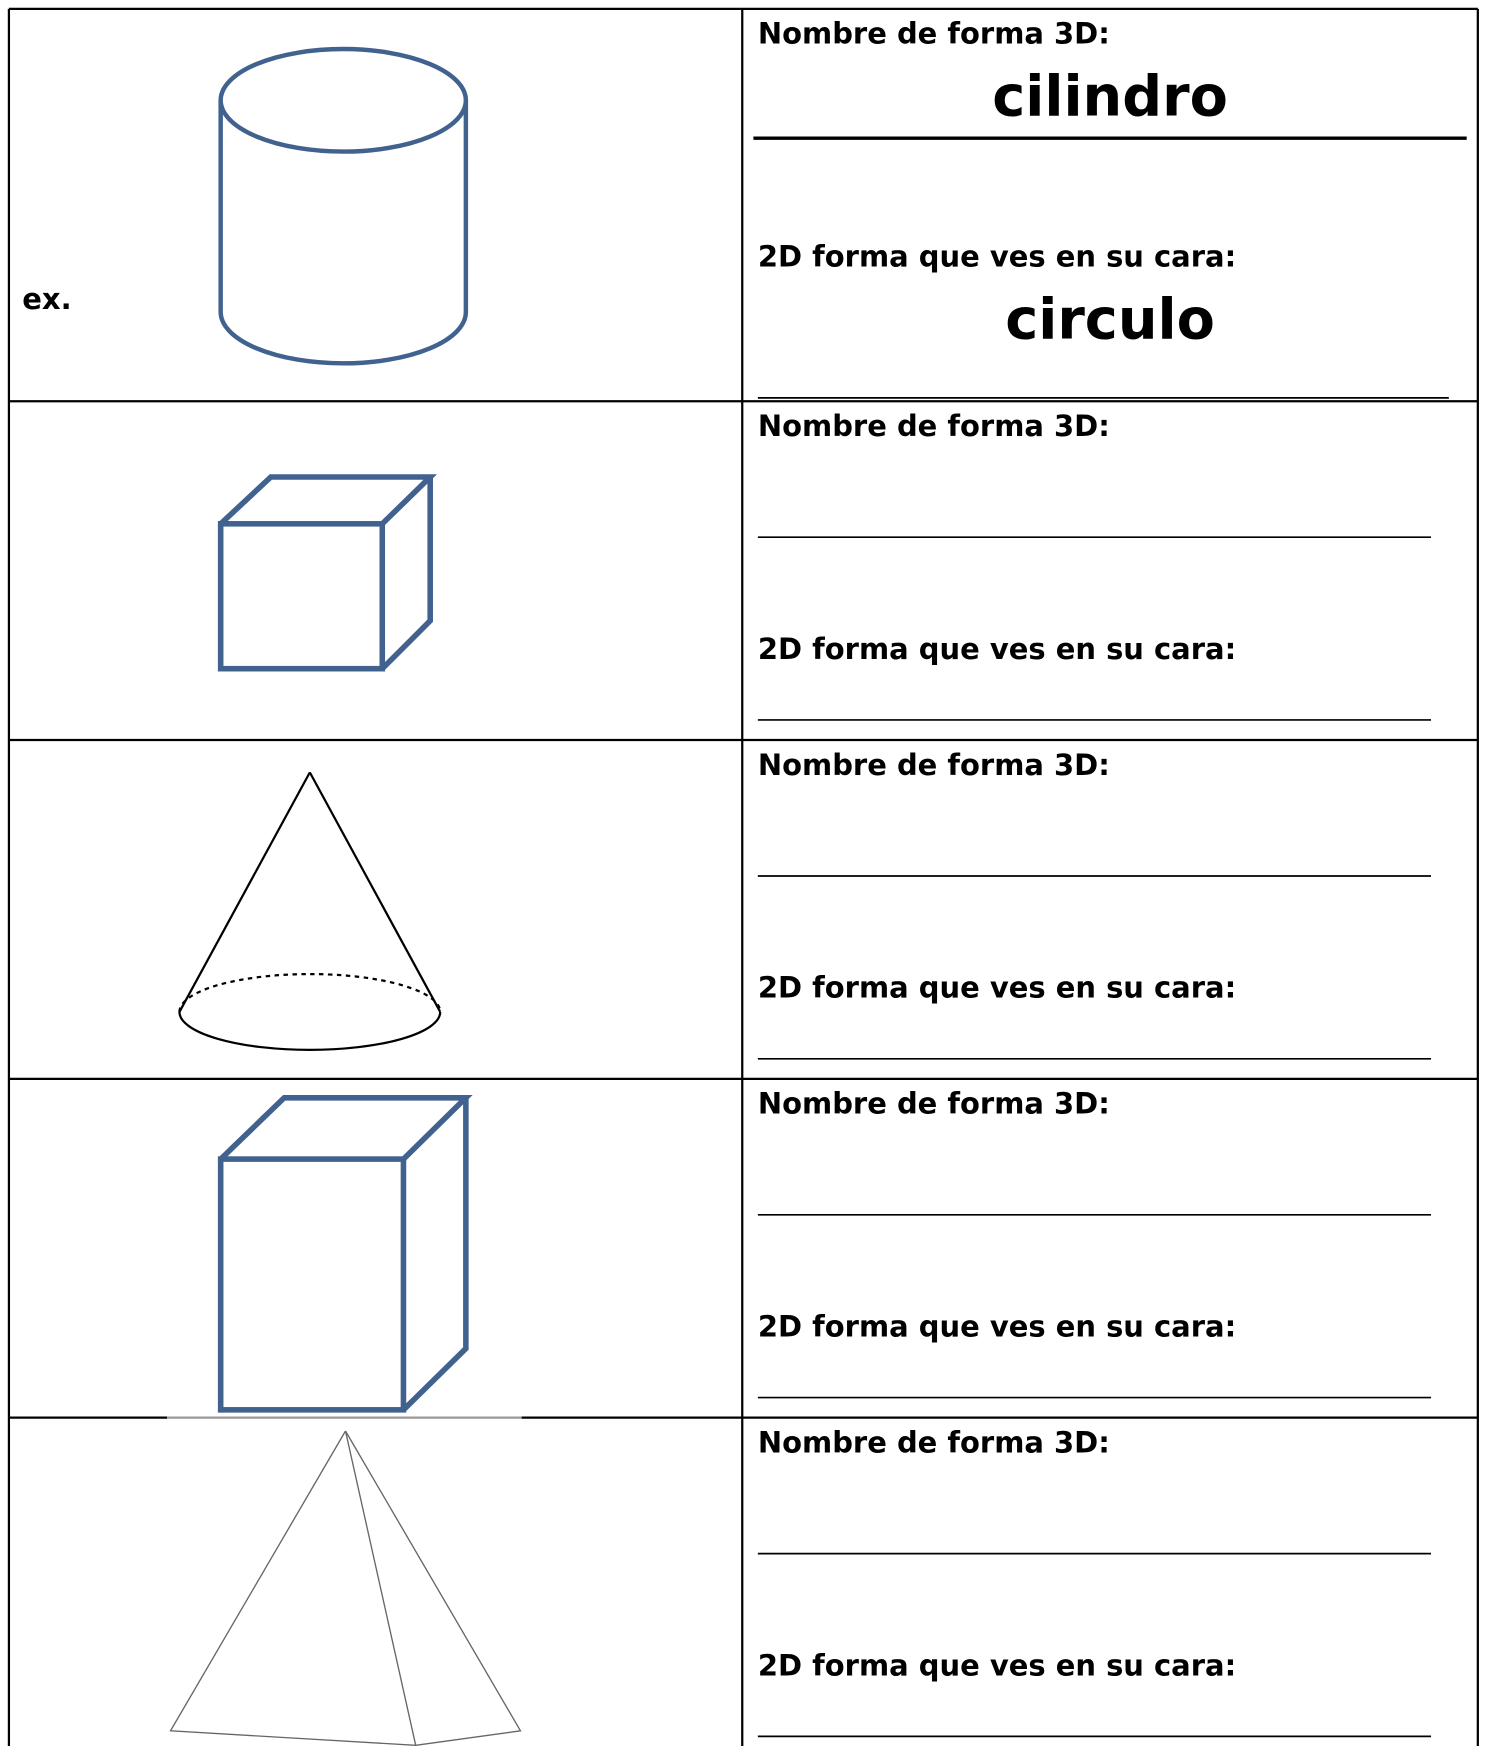 The height and width of the screenshot is (1746, 1486). What do you see at coordinates (343, 206) in the screenshot?
I see `cylinder-drawing` at bounding box center [343, 206].